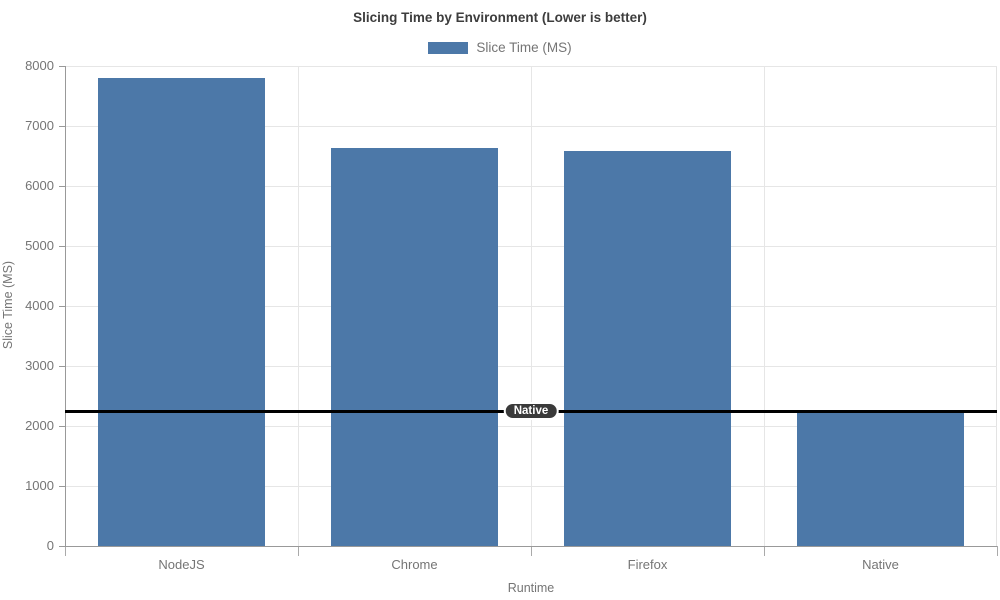 The image size is (1000, 600). What do you see at coordinates (39, 125) in the screenshot?
I see `y-tick-label: 7000` at bounding box center [39, 125].